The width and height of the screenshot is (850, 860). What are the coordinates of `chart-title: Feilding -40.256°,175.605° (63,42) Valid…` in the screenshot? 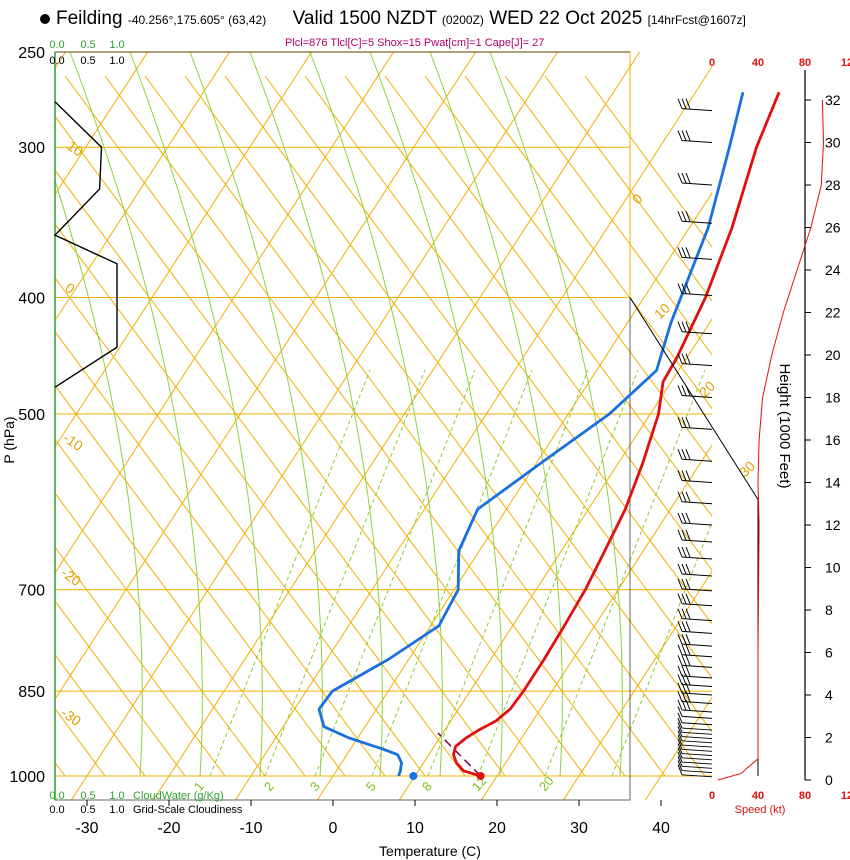 It's located at (393, 19).